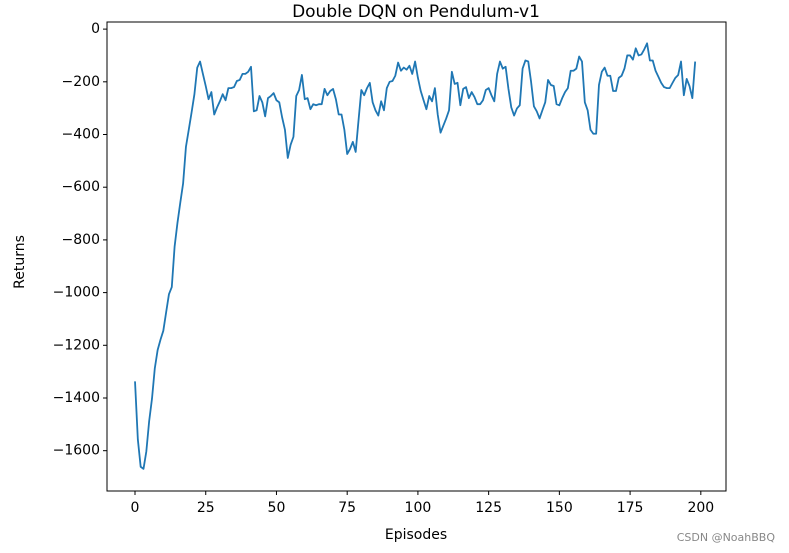 The height and width of the screenshot is (553, 789). What do you see at coordinates (76, 451) in the screenshot?
I see `y-tick-label: −1600` at bounding box center [76, 451].